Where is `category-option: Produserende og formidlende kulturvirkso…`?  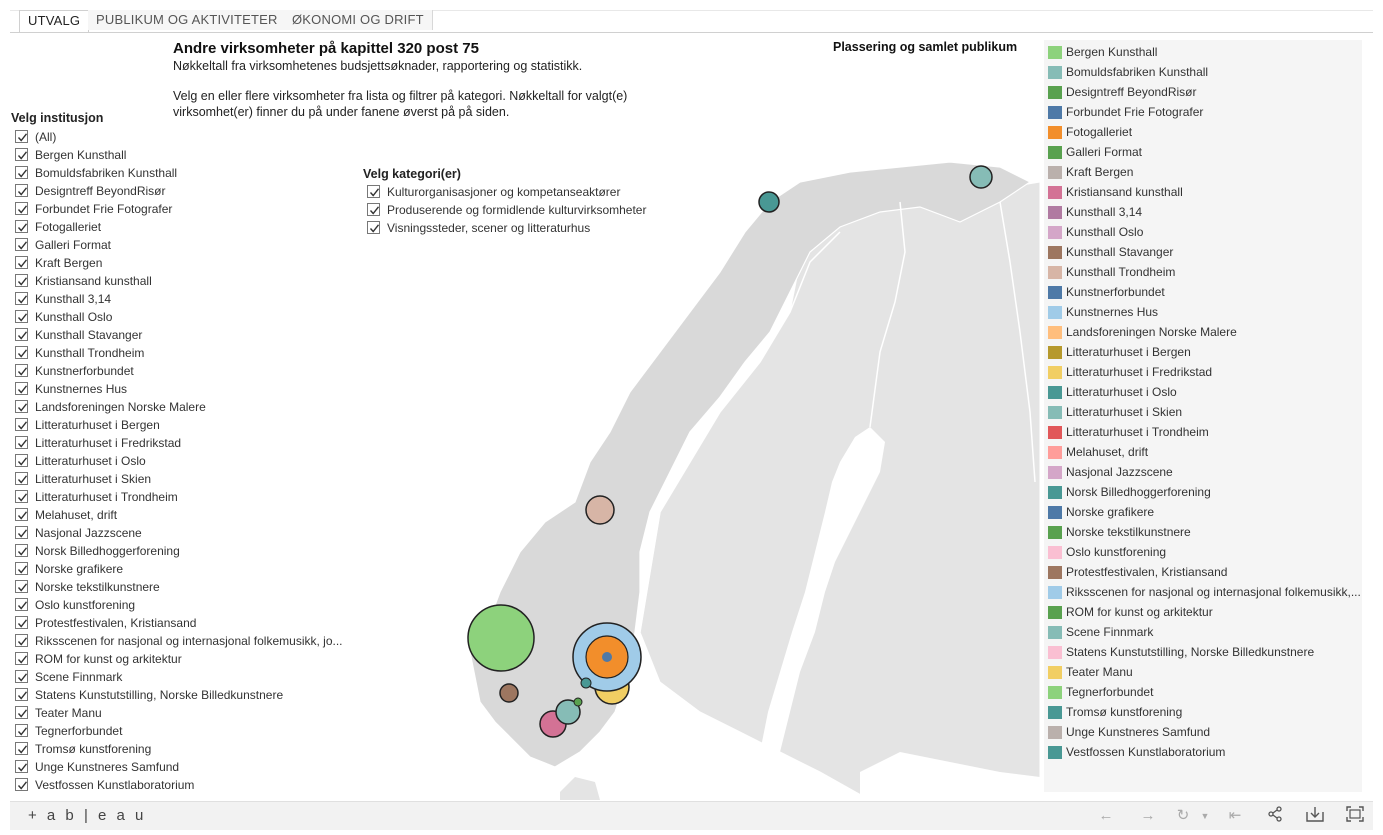 category-option: Produserende og formidlende kulturvirkso… is located at coordinates (506, 210).